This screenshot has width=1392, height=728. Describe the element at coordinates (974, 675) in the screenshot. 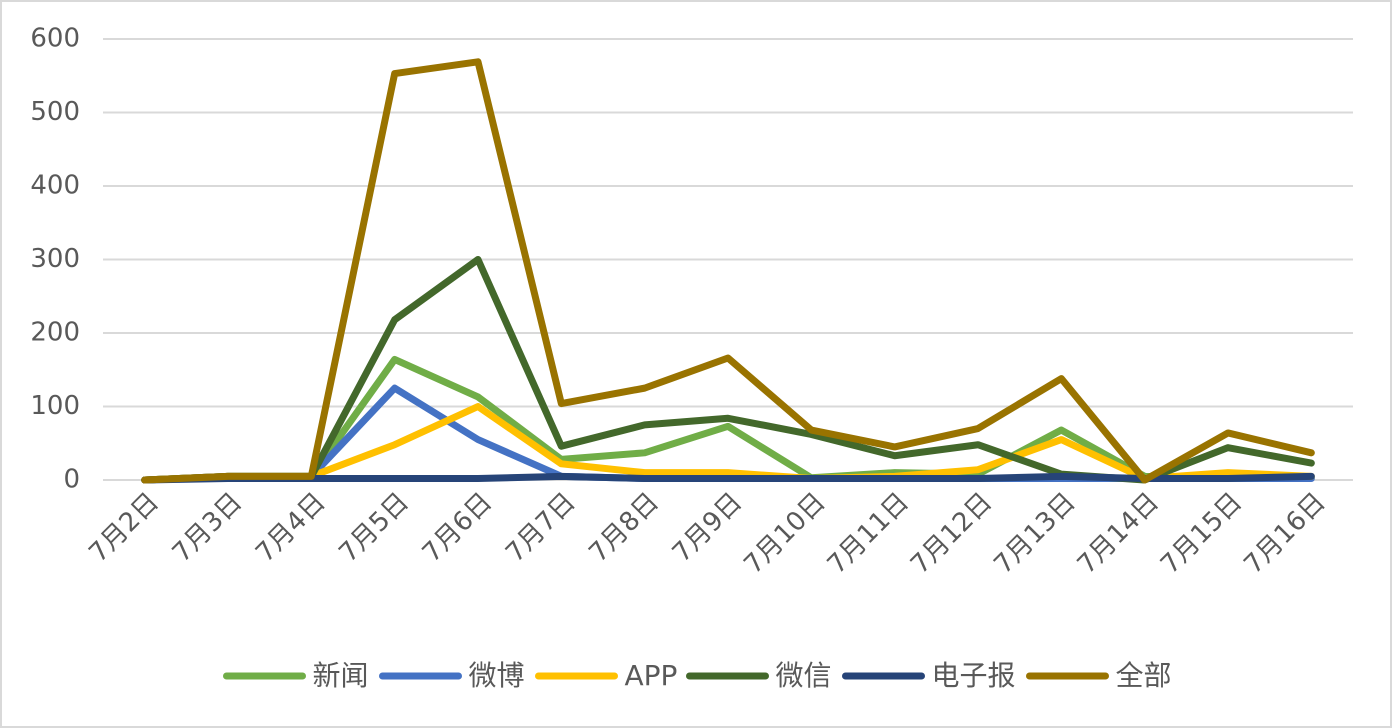

I see `legend-label: 电子报` at that location.